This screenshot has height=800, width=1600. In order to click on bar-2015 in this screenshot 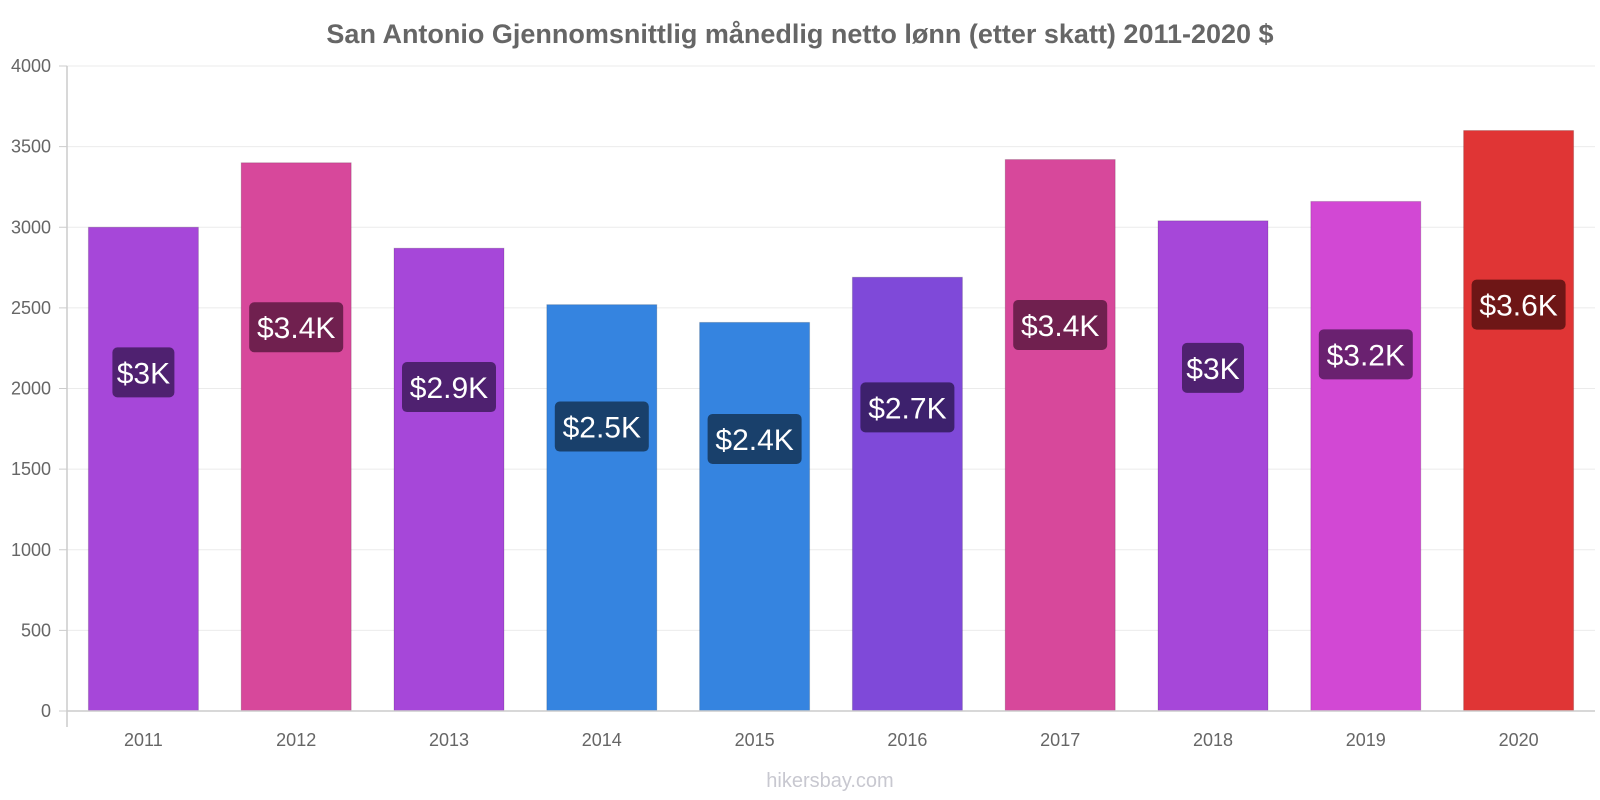, I will do `click(755, 516)`.